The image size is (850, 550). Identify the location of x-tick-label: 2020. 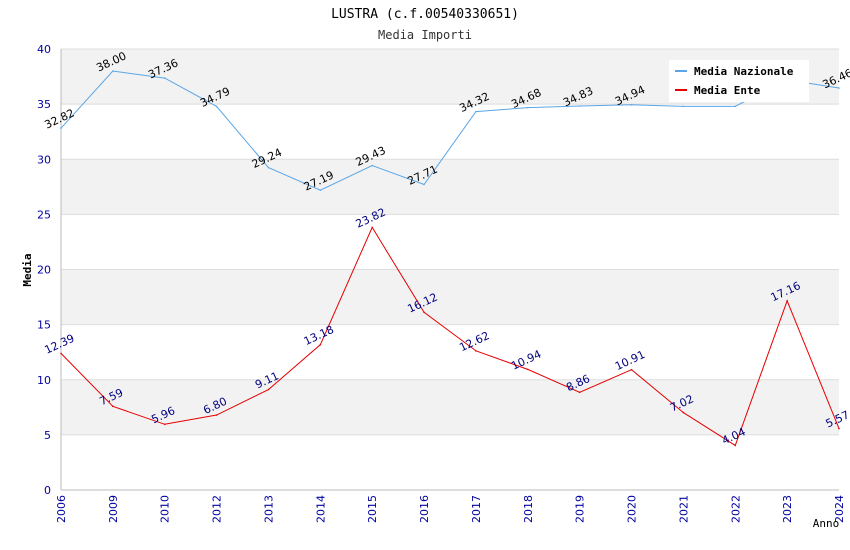
(632, 509).